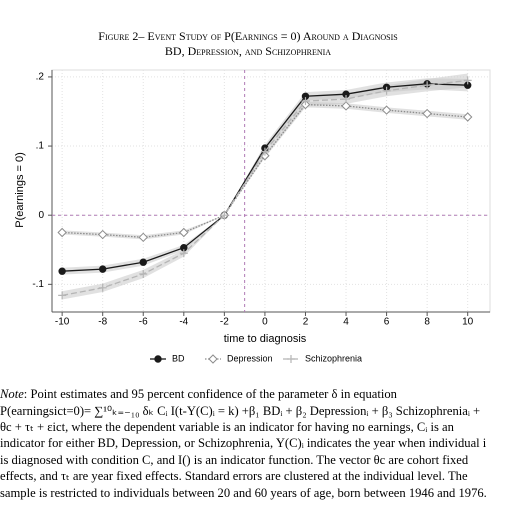  What do you see at coordinates (41, 215) in the screenshot?
I see `y-tick-label: 0` at bounding box center [41, 215].